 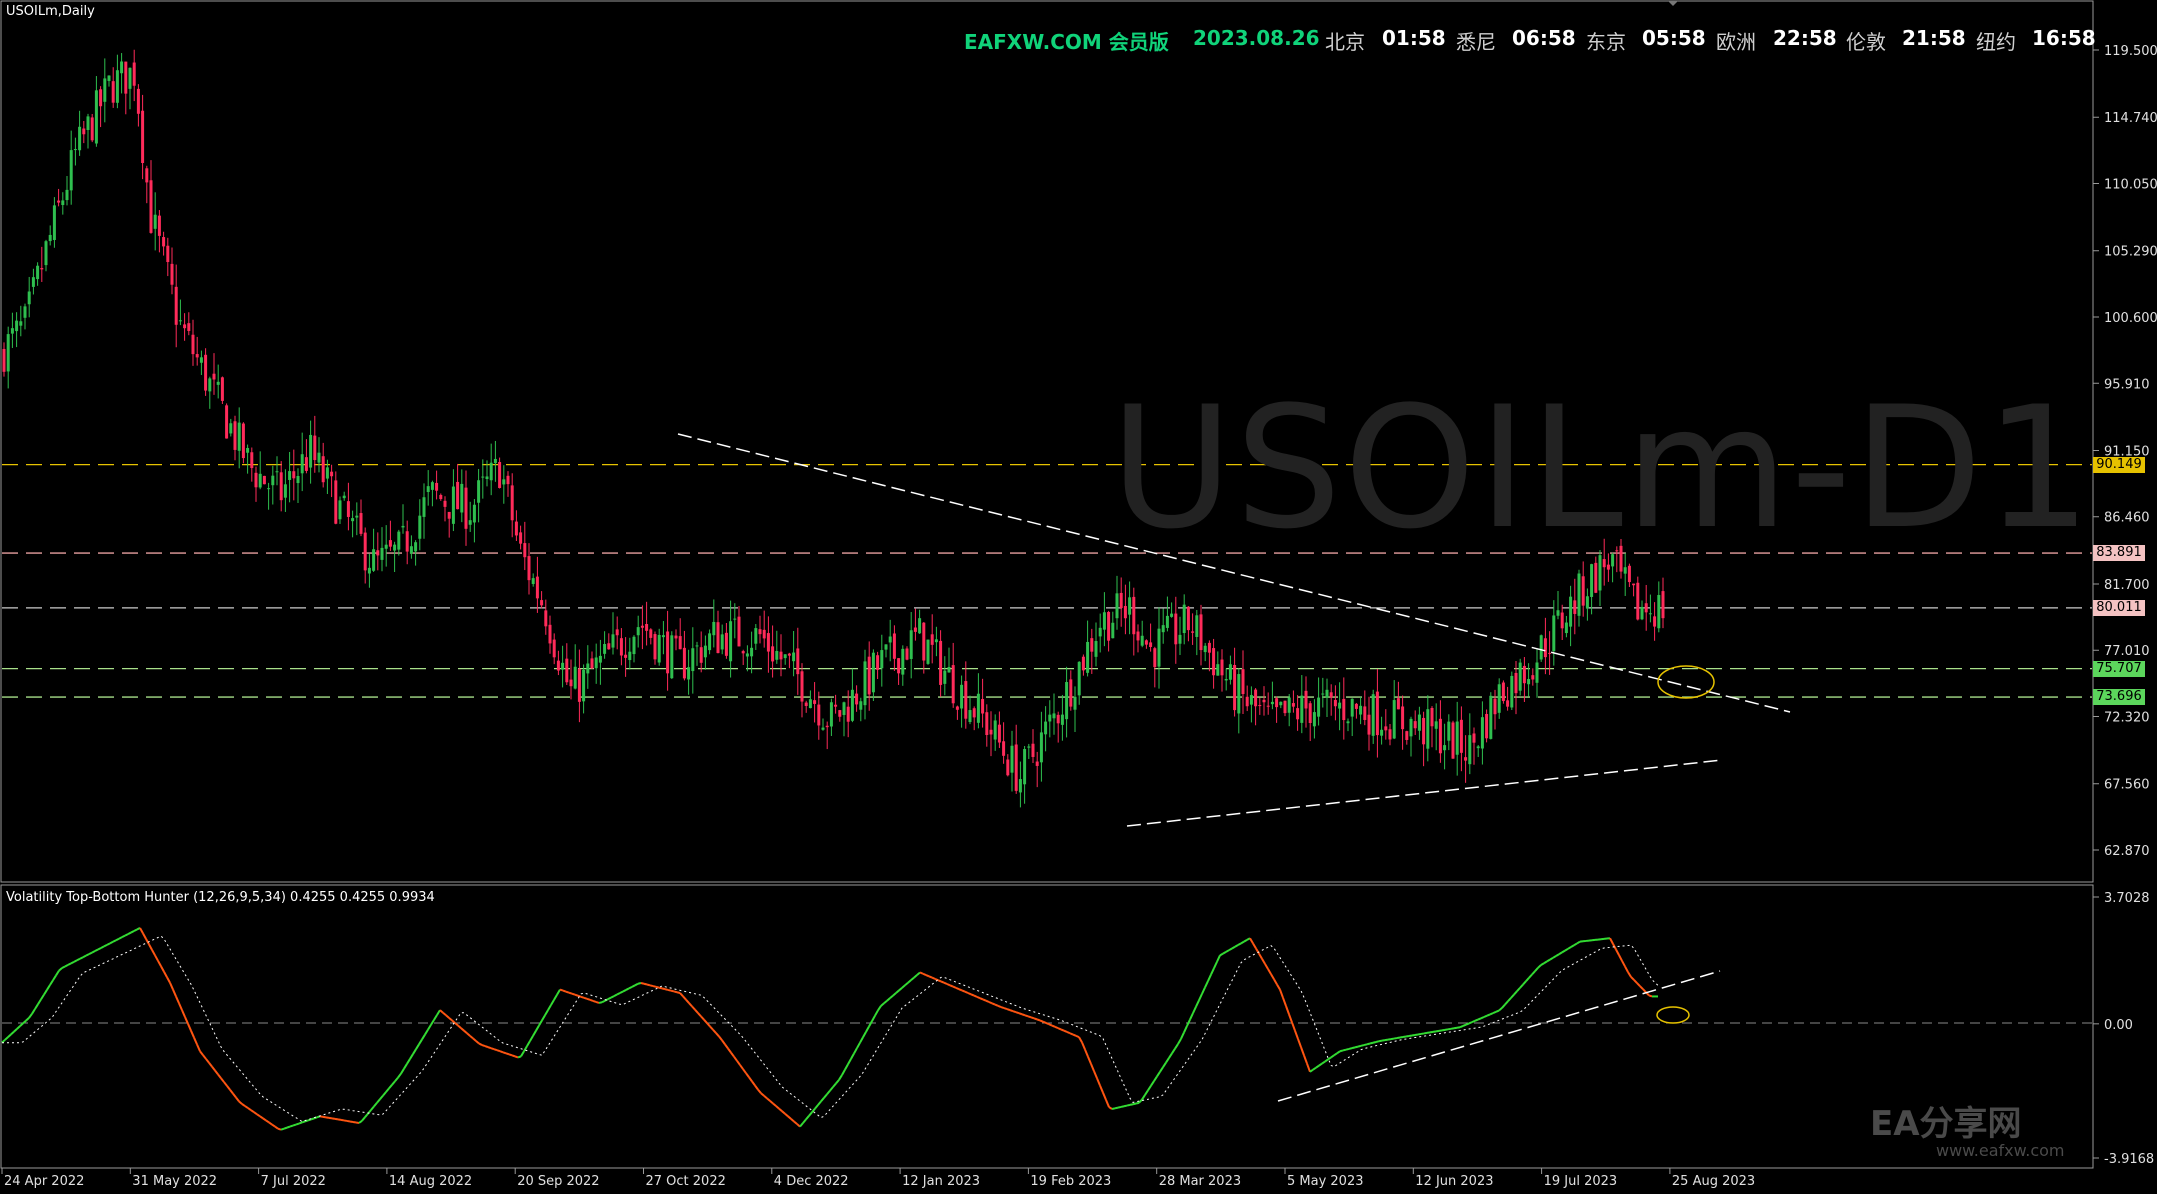 What do you see at coordinates (2064, 38) in the screenshot?
I see `clock-time-newyork: 16:58` at bounding box center [2064, 38].